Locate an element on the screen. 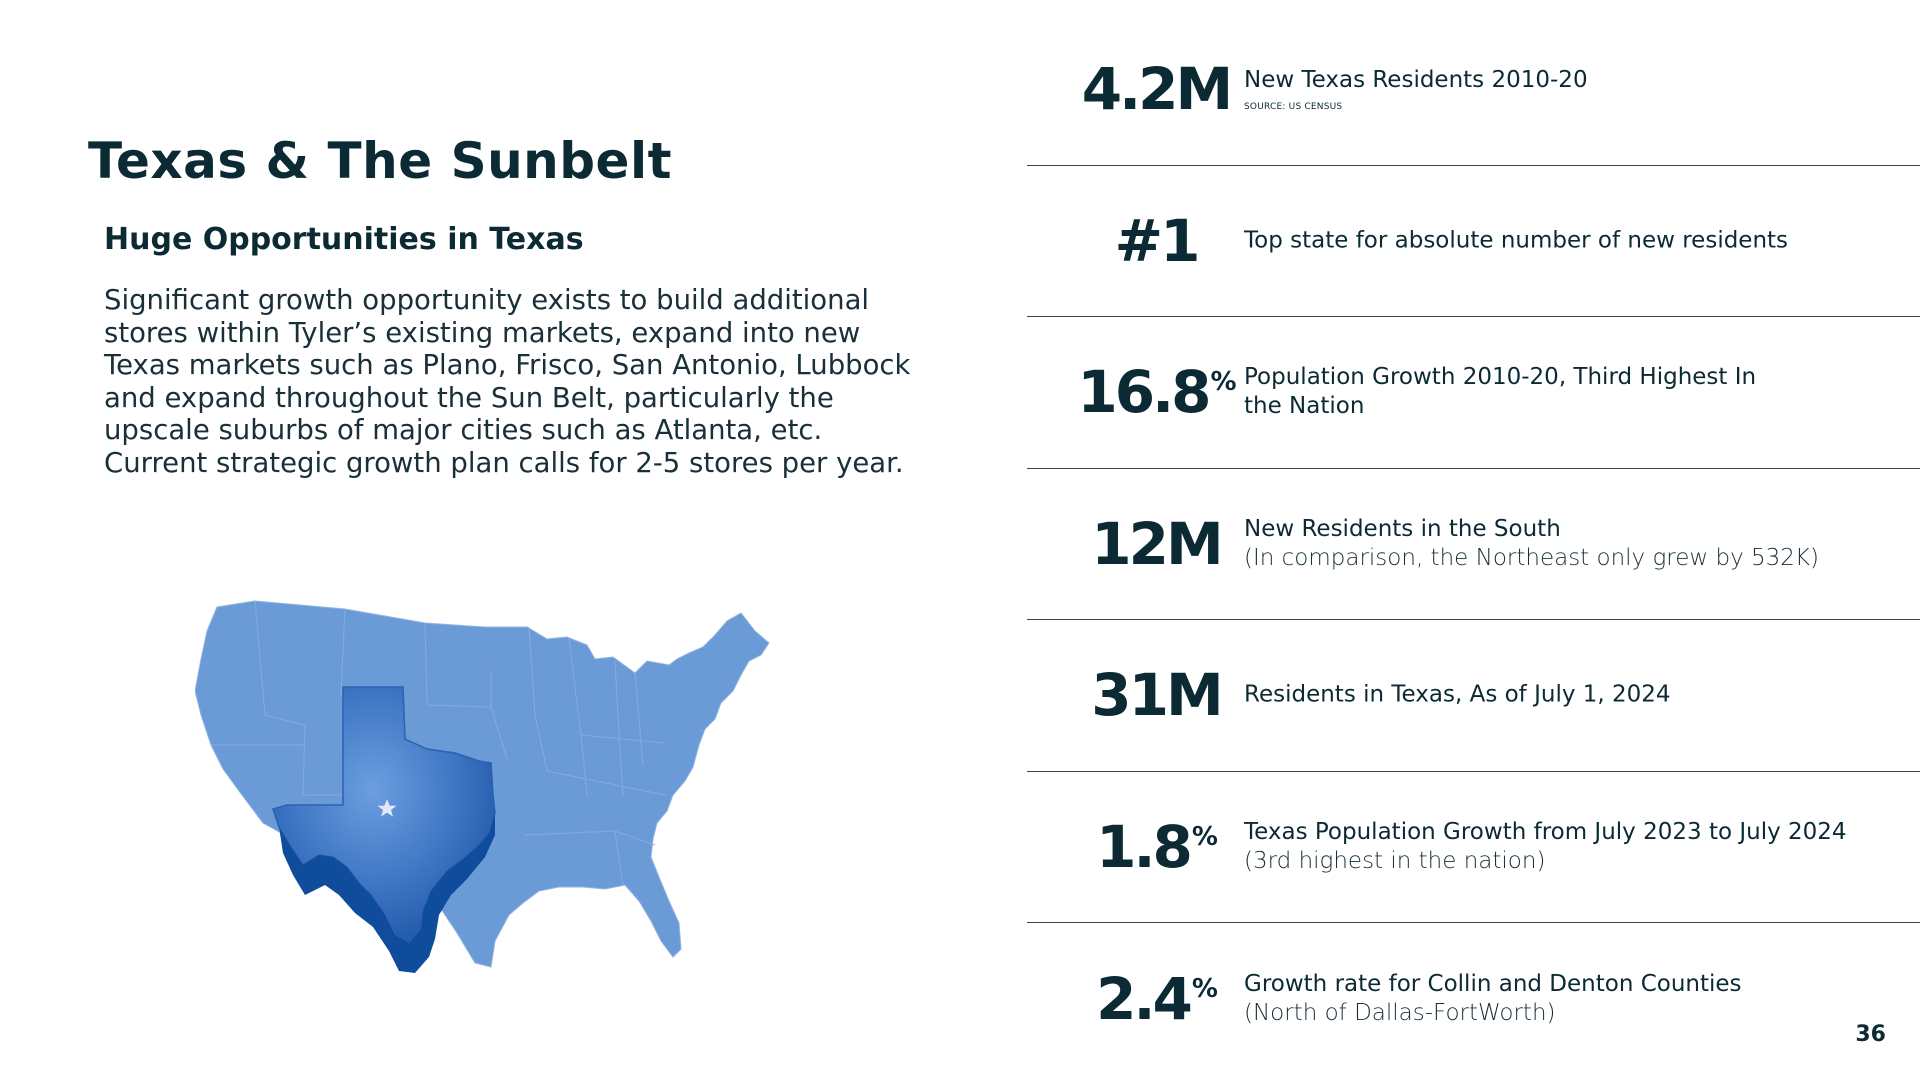 Image resolution: width=1920 pixels, height=1080 pixels. slide-subtitle: Huge Opportunities in Texas is located at coordinates (344, 239).